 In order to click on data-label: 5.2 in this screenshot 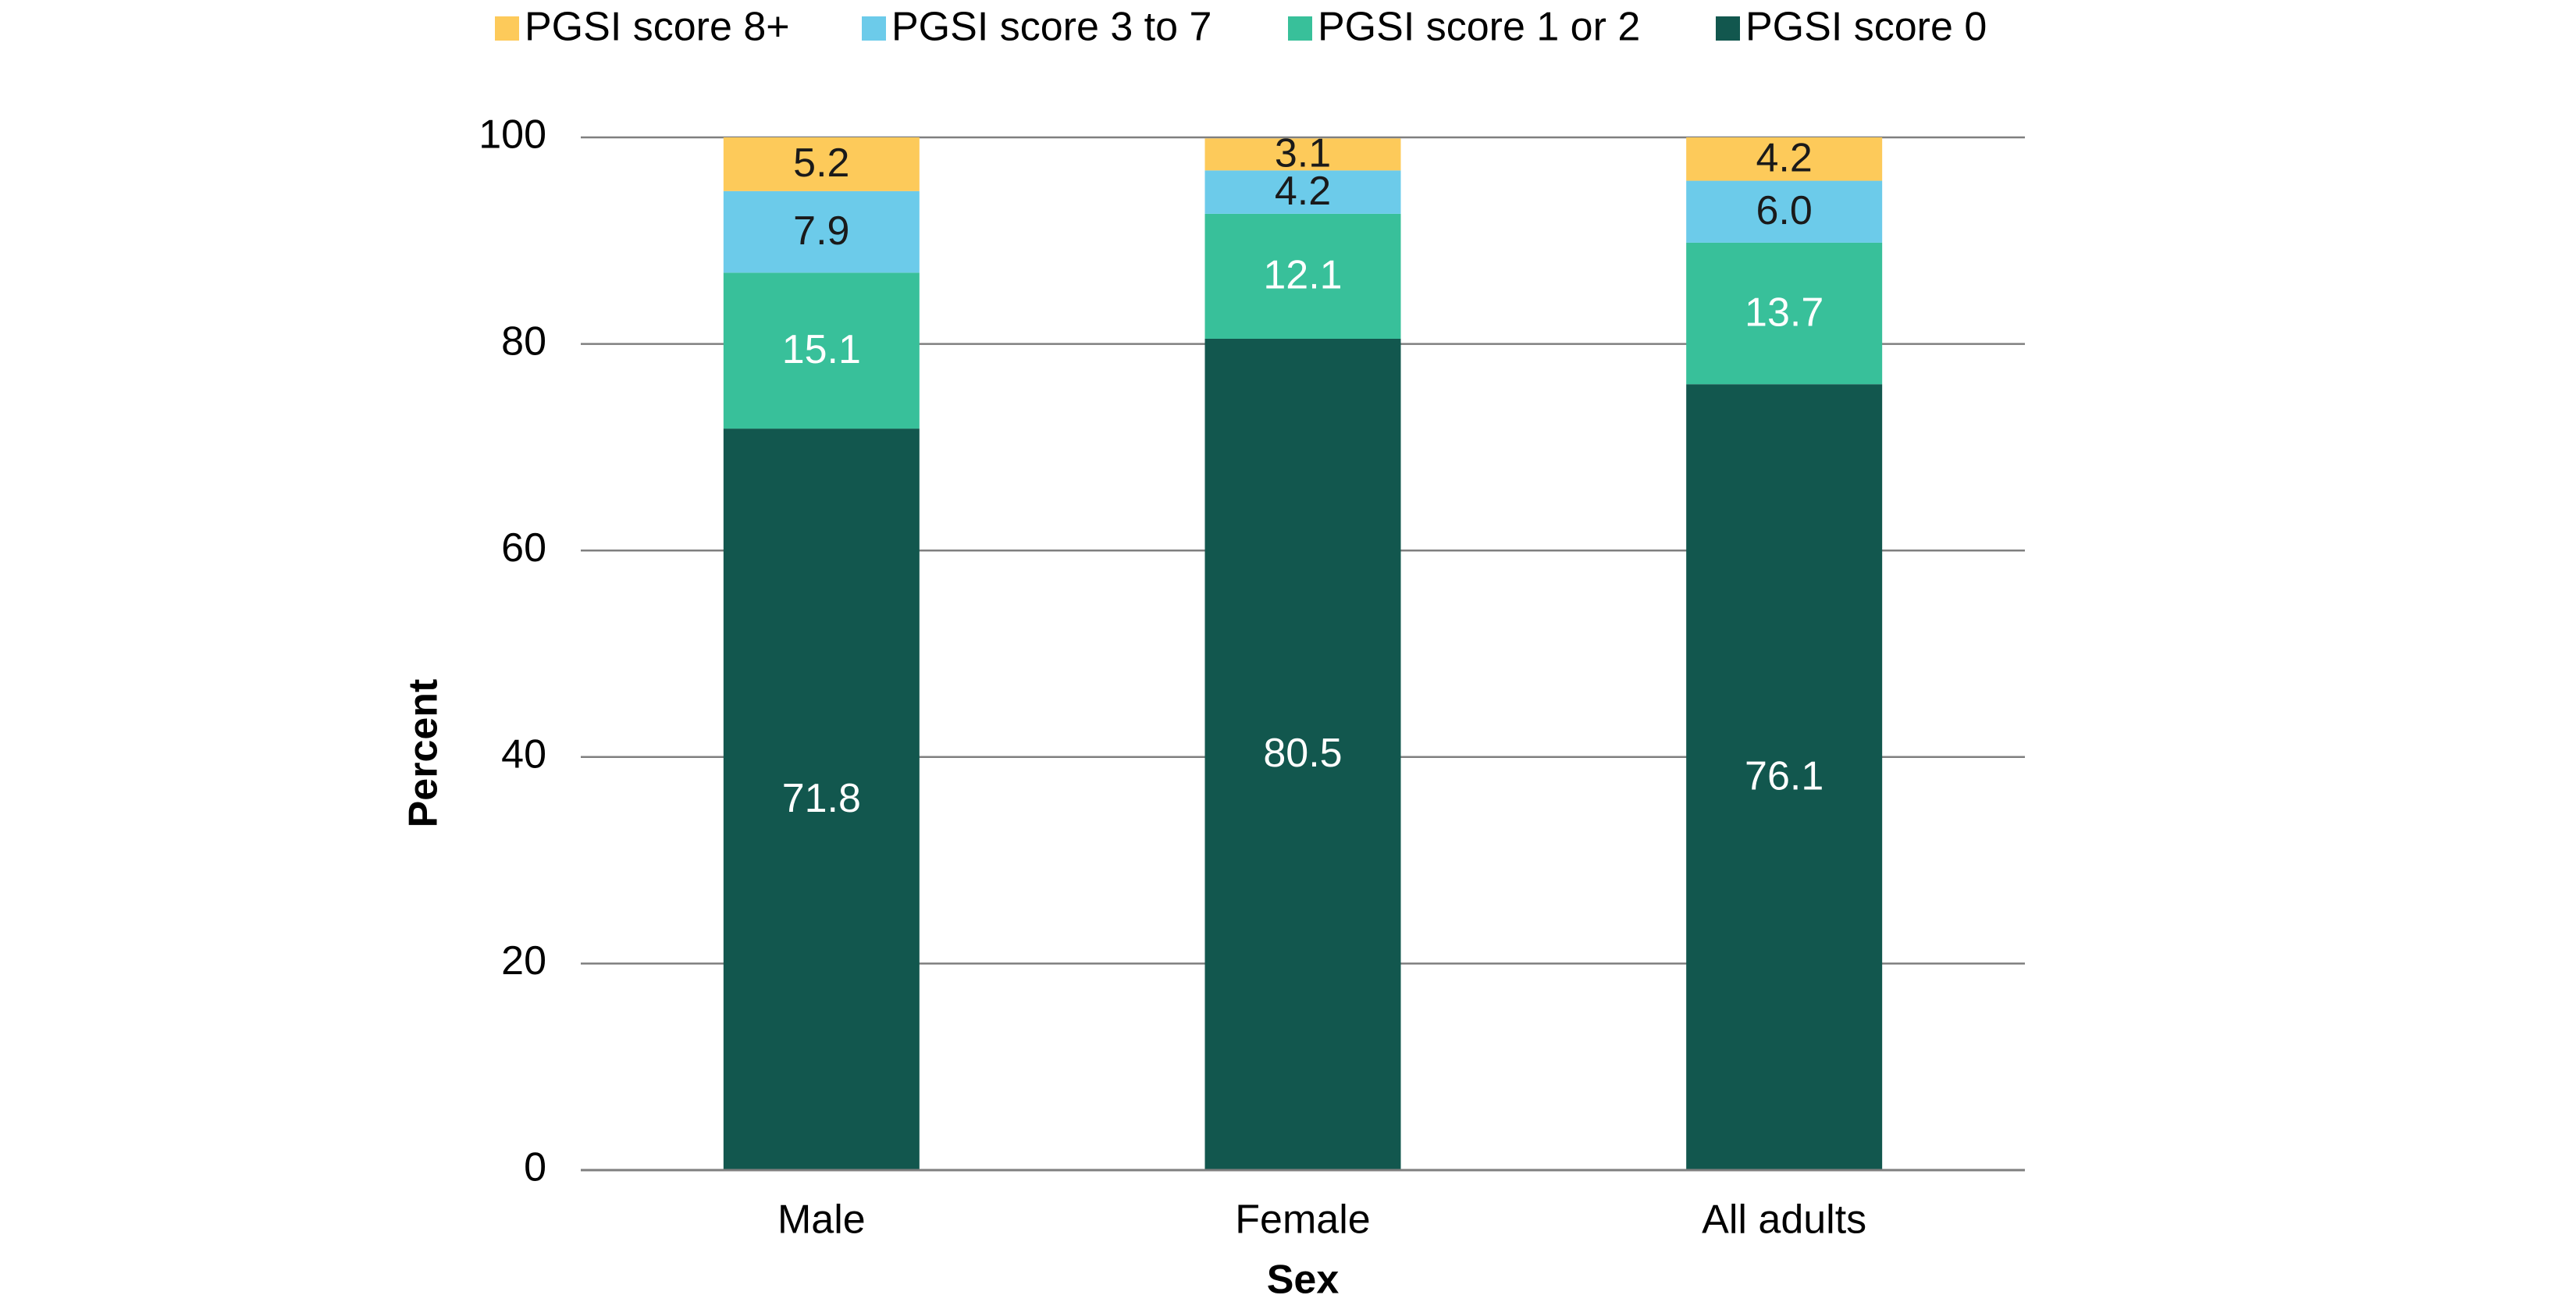, I will do `click(821, 163)`.